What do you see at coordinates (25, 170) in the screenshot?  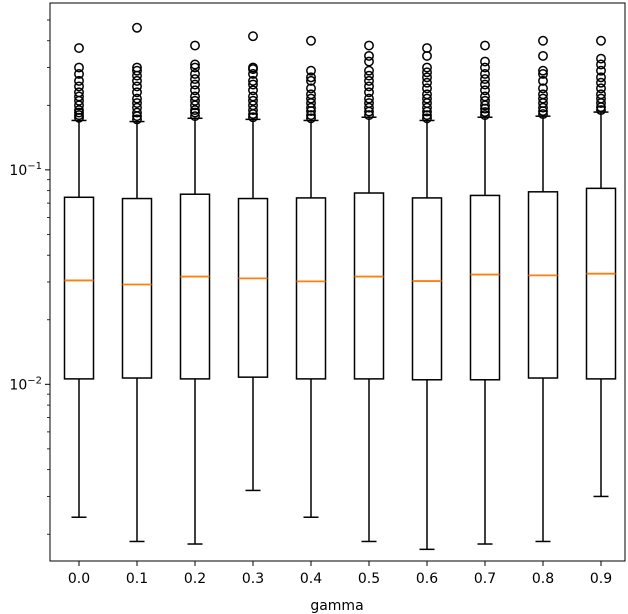 I see `y-tick-label: 10⁻¹` at bounding box center [25, 170].